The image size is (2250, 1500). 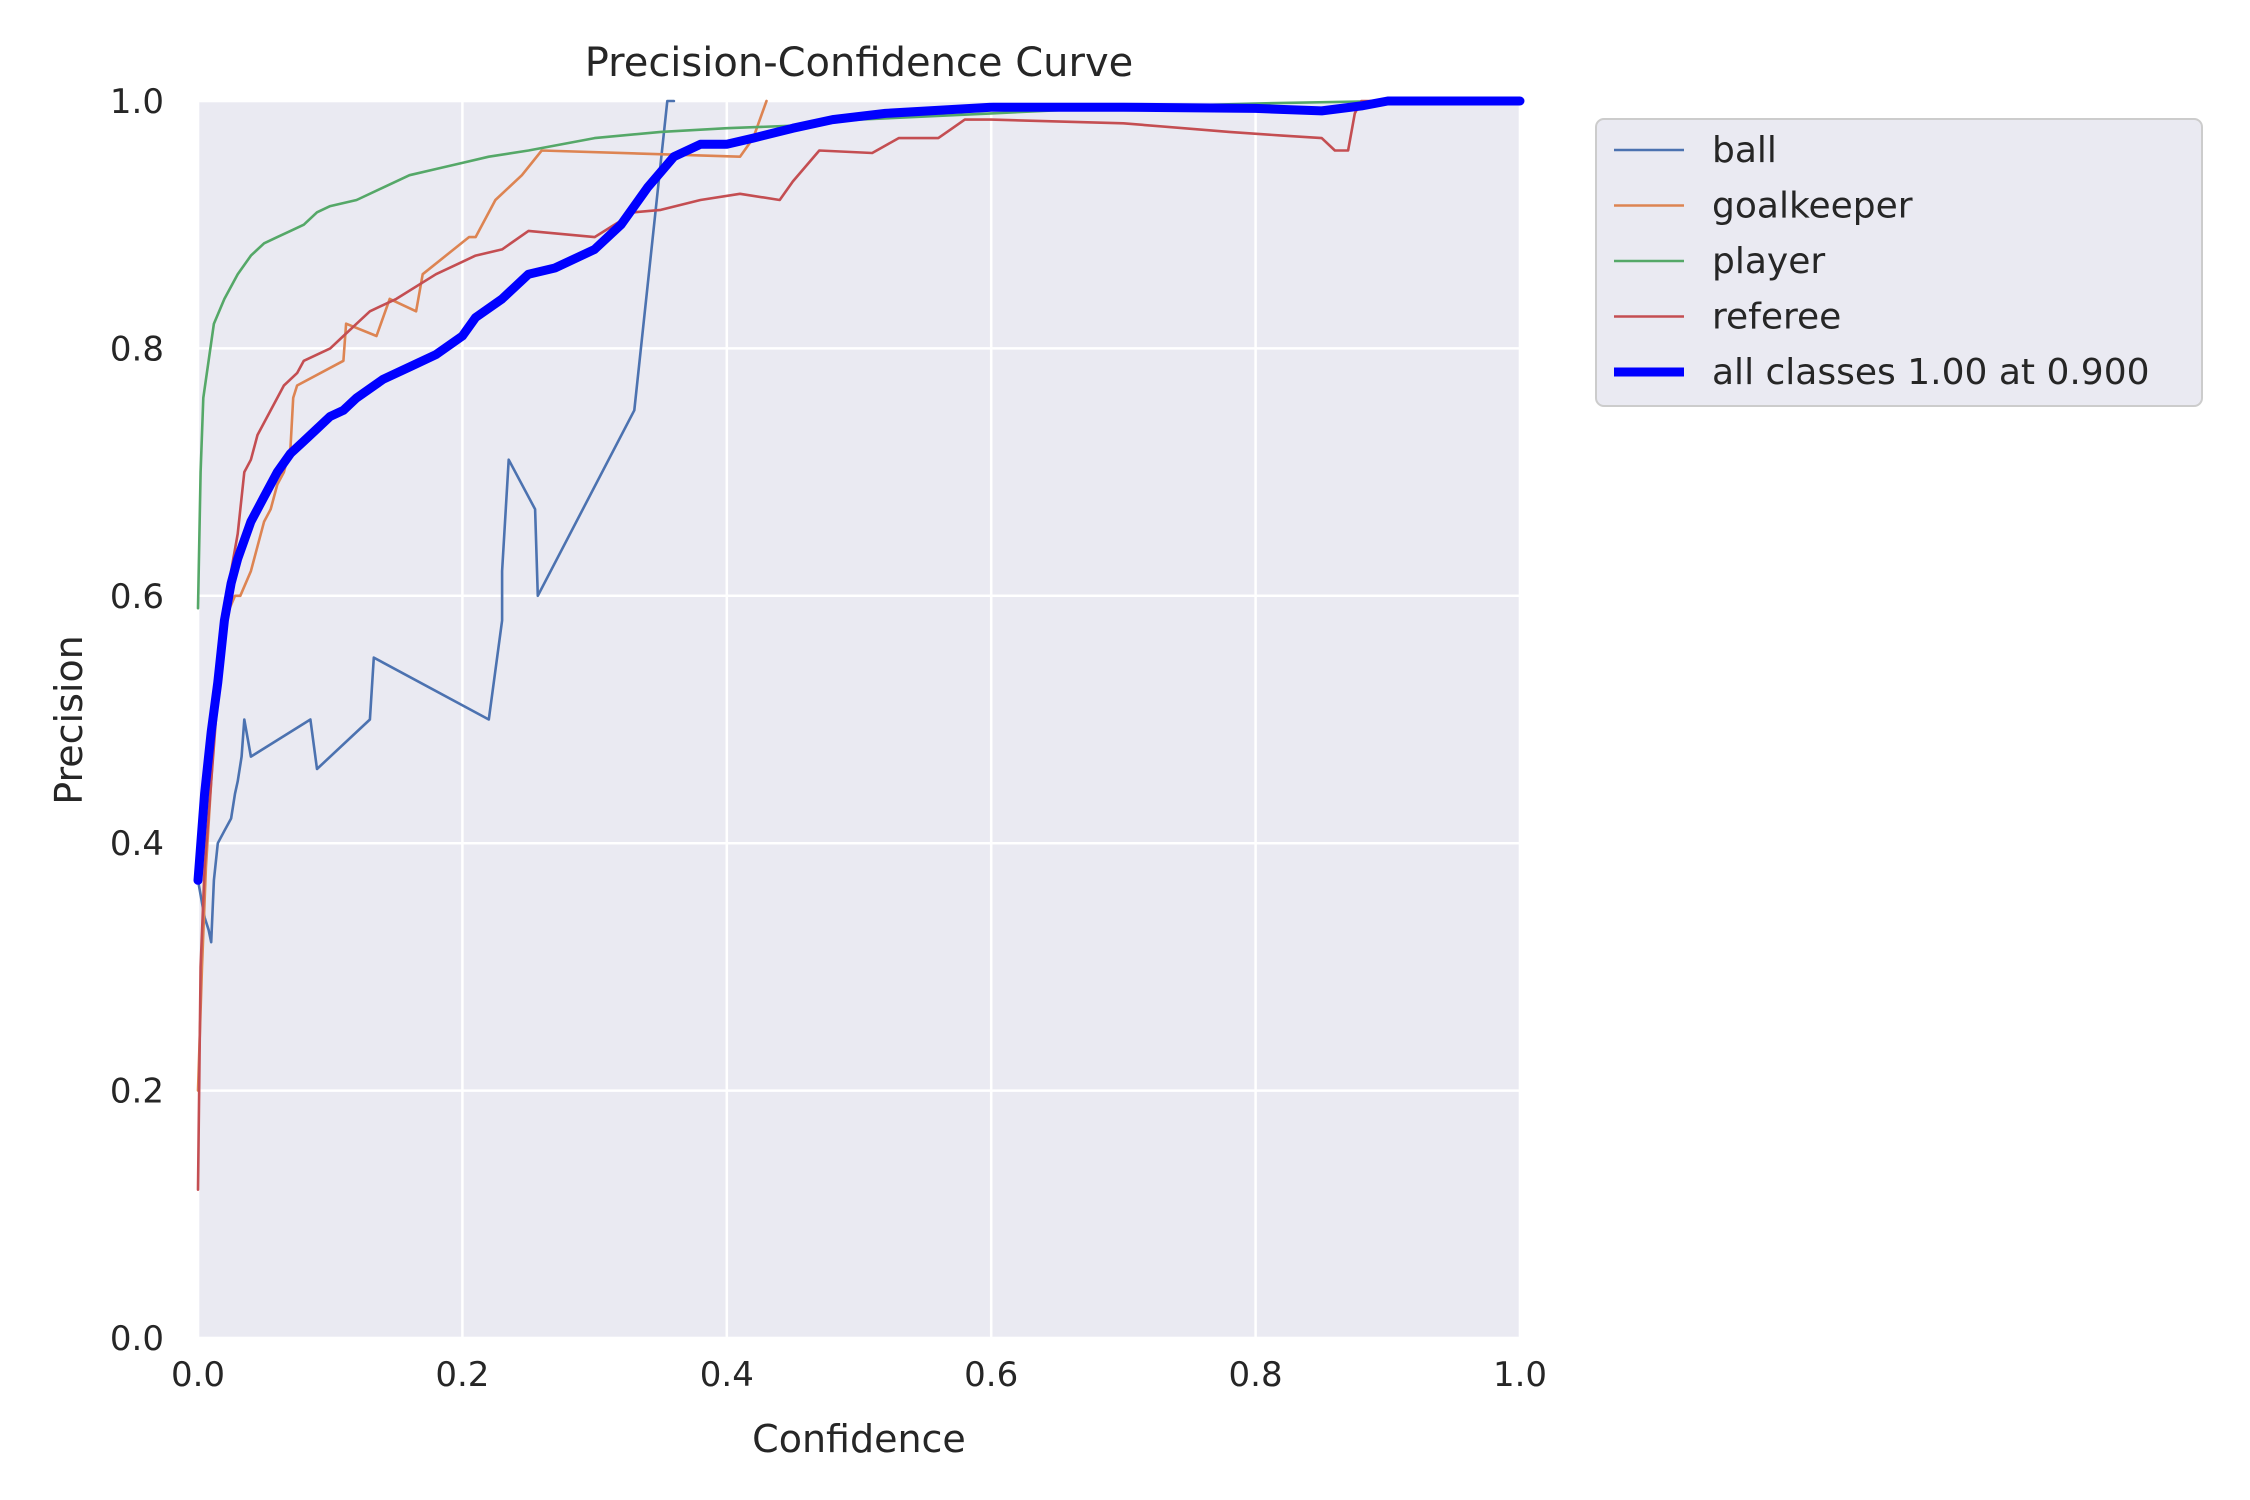 I want to click on x-tick-label: 0.6, so click(x=991, y=1375).